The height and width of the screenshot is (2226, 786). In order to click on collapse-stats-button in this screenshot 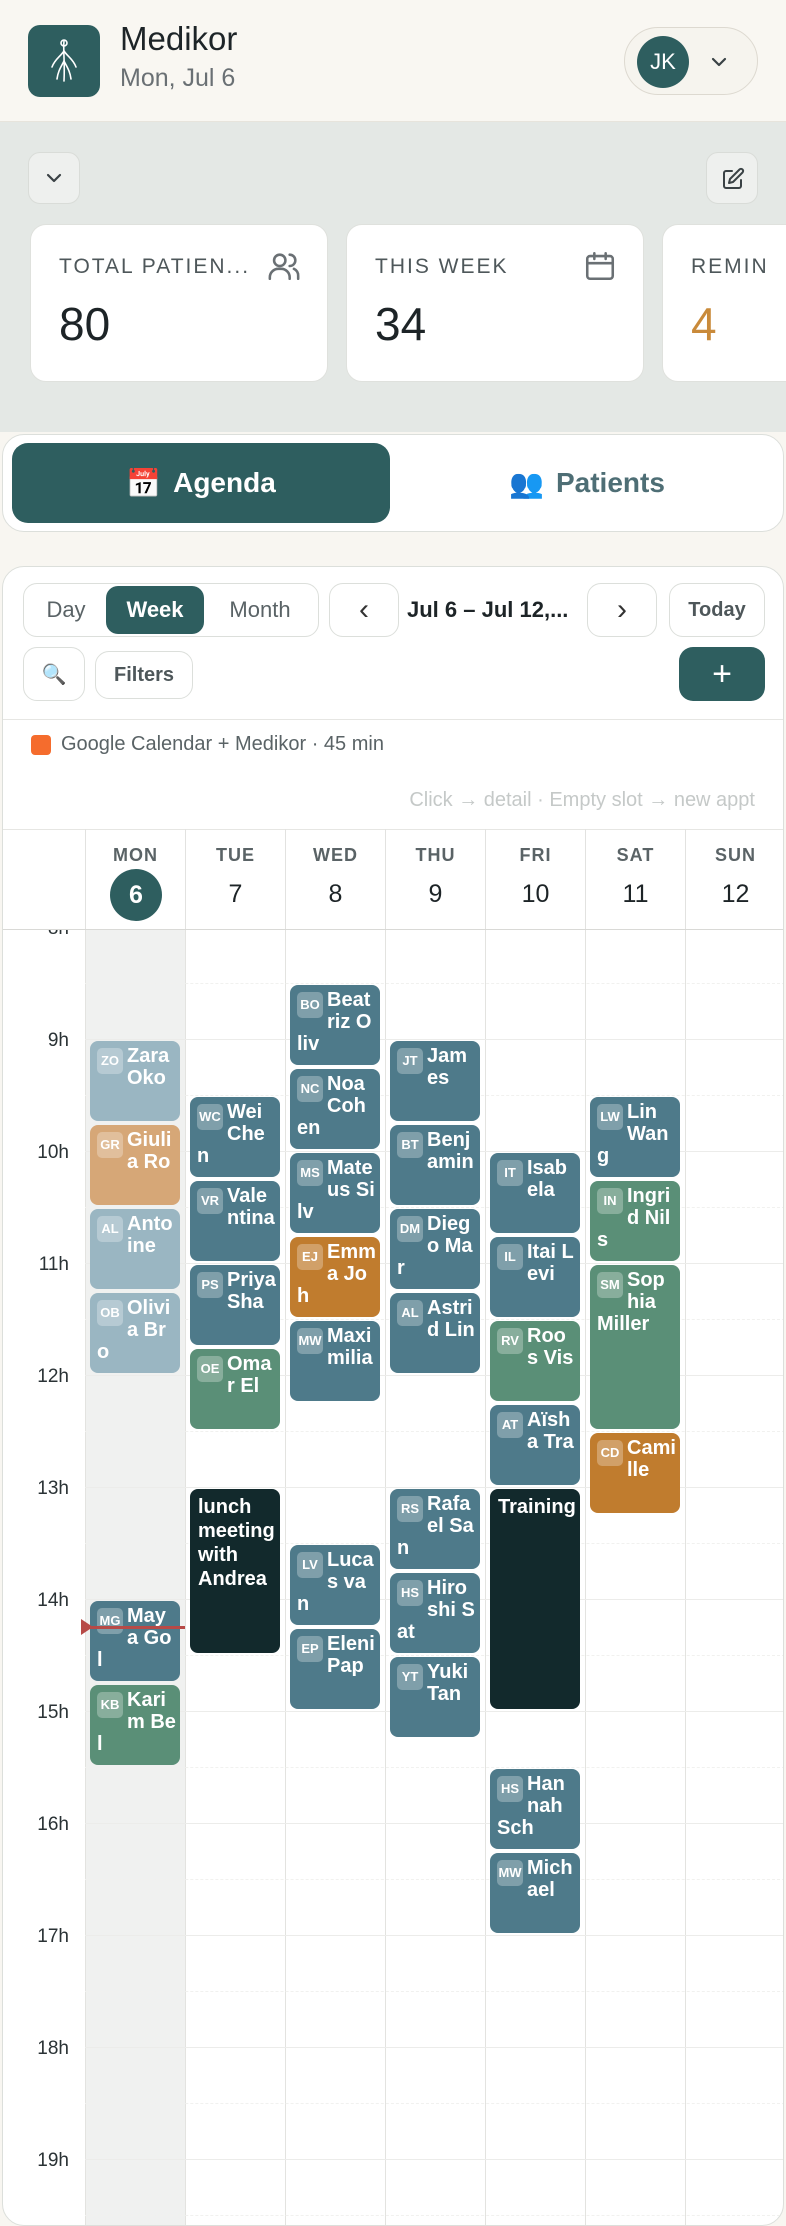, I will do `click(54, 178)`.